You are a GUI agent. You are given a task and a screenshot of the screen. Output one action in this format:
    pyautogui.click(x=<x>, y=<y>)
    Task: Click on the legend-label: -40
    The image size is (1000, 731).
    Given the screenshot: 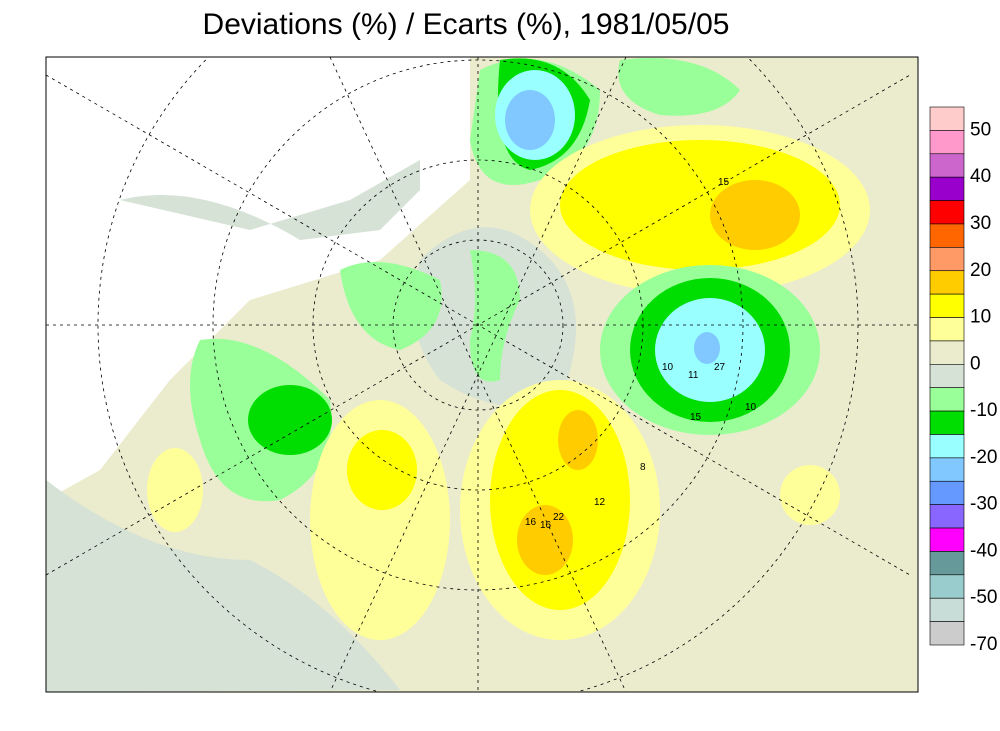 What is the action you would take?
    pyautogui.click(x=983, y=550)
    